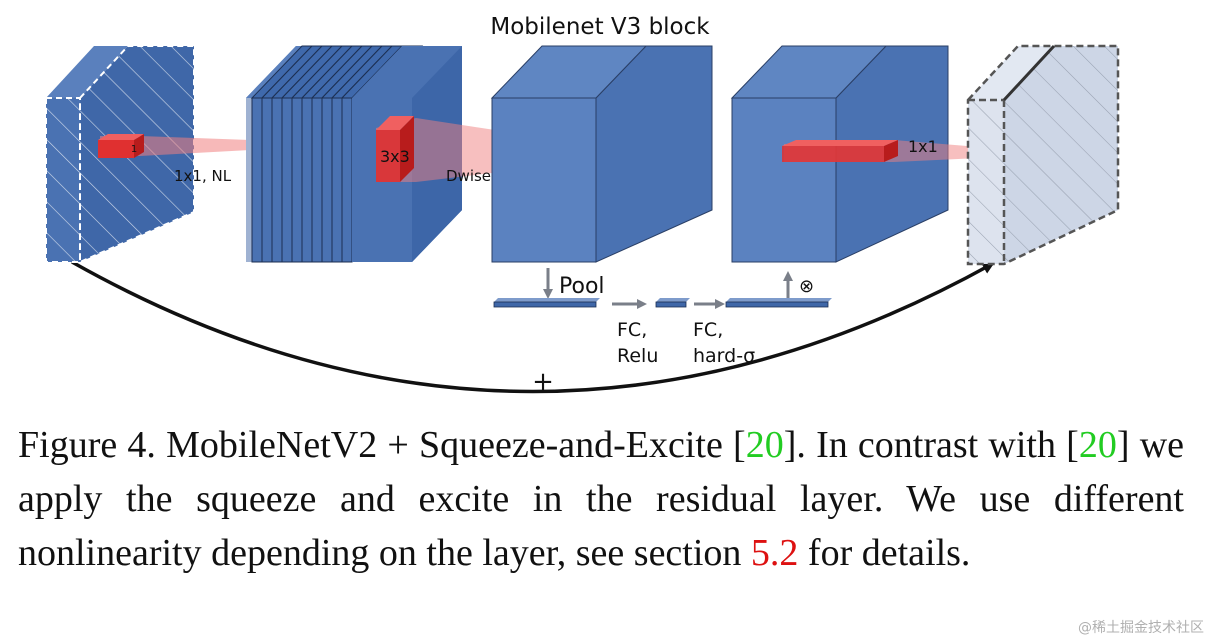  I want to click on conv1x1-output-label: 1x1, so click(923, 146).